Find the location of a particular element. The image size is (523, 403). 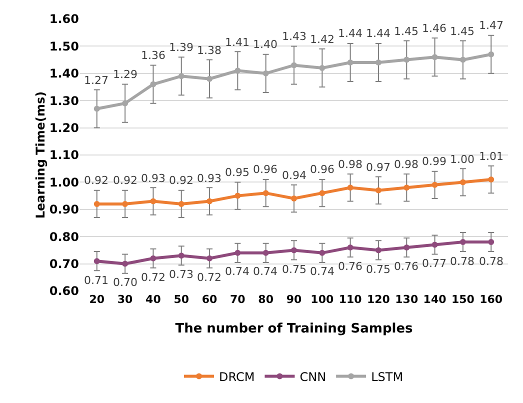

y-tick-label: 1.30 is located at coordinates (64, 101).